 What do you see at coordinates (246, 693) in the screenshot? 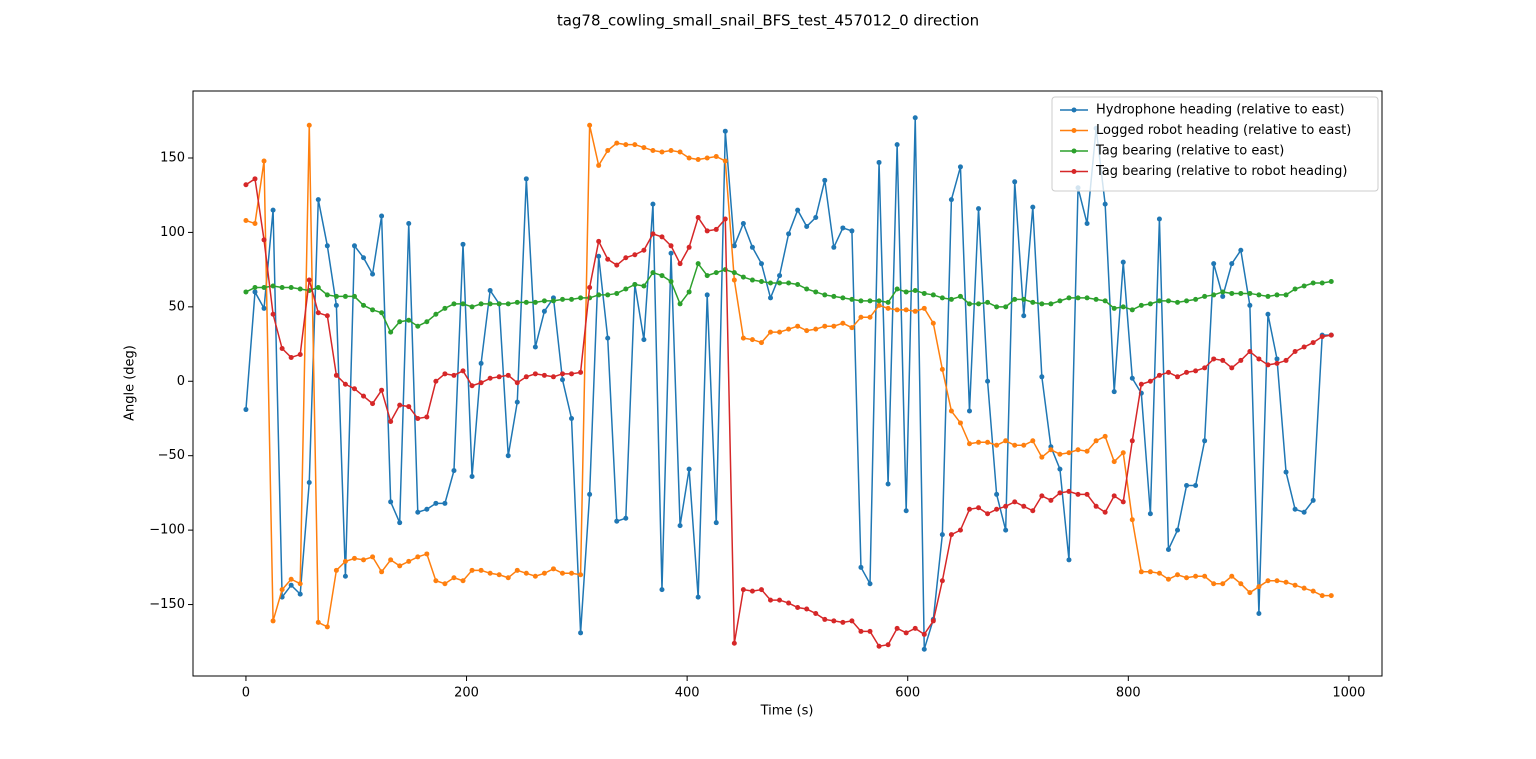
I see `x-tick-label: 0` at bounding box center [246, 693].